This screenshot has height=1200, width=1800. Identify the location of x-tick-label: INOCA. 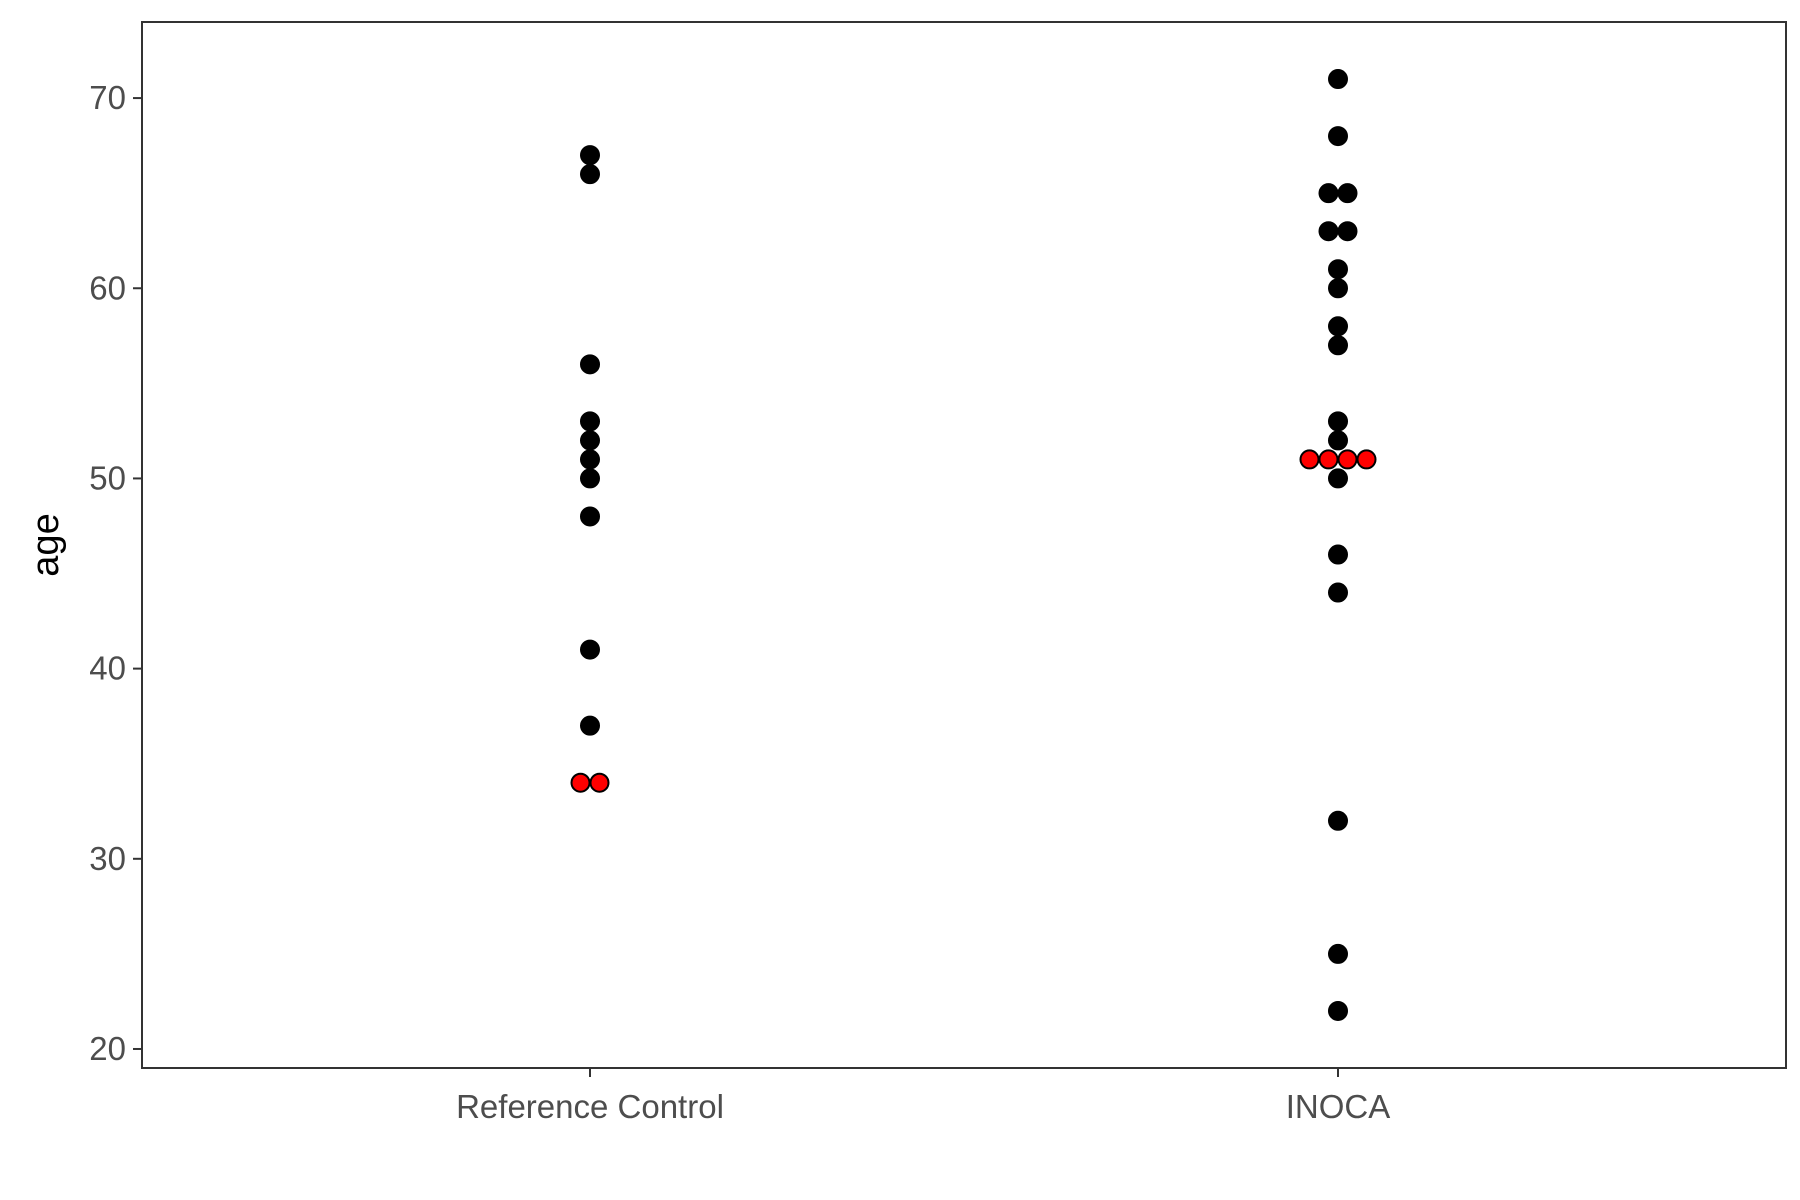
(1338, 1106).